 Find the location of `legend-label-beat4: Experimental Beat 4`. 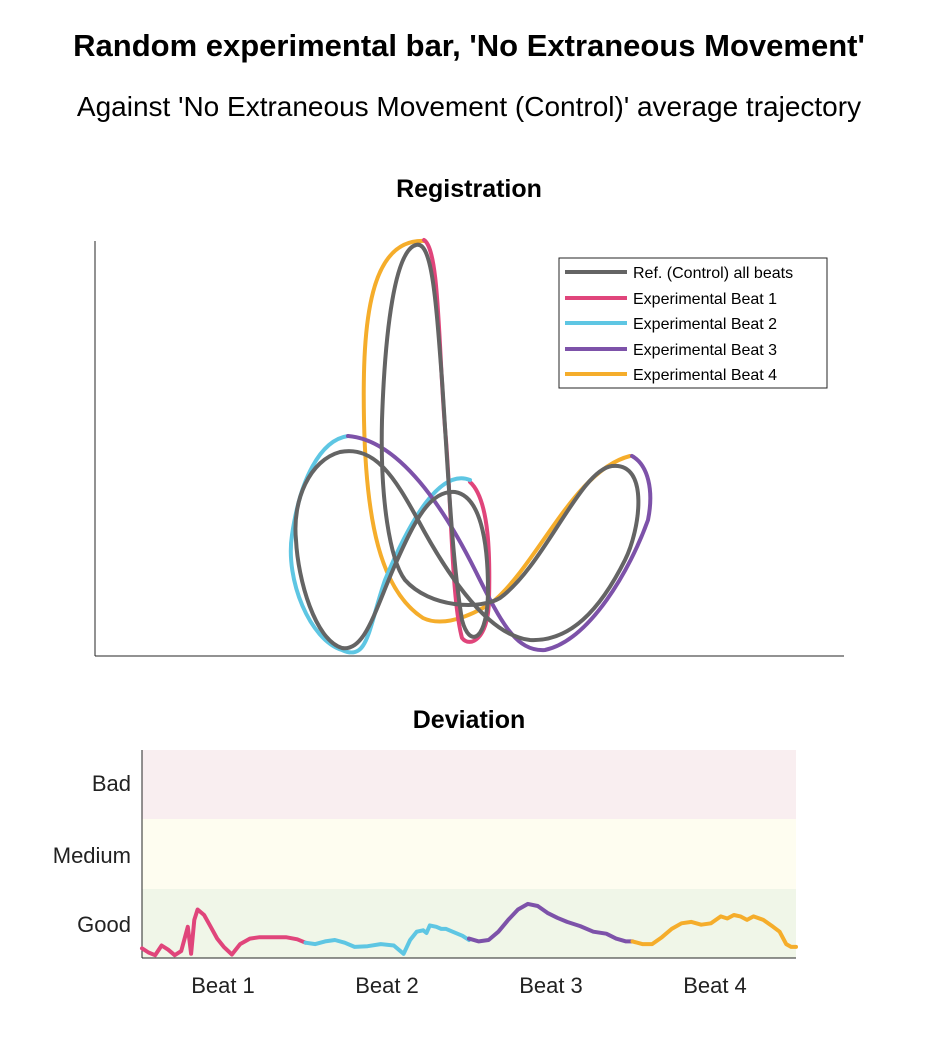

legend-label-beat4: Experimental Beat 4 is located at coordinates (705, 375).